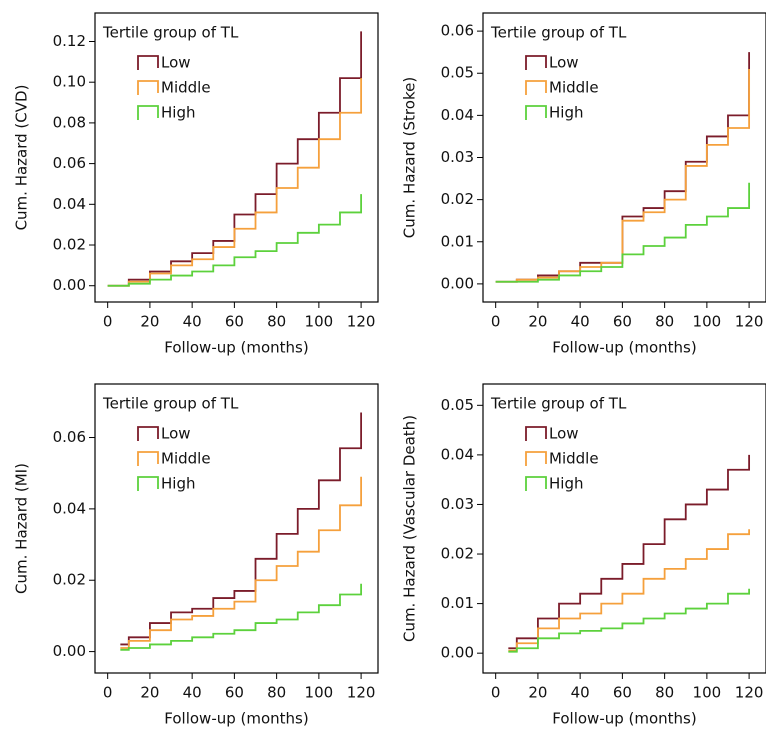 This screenshot has width=766, height=742. What do you see at coordinates (22, 528) in the screenshot?
I see `y-axis-label: Cum. Hazard (MI)` at bounding box center [22, 528].